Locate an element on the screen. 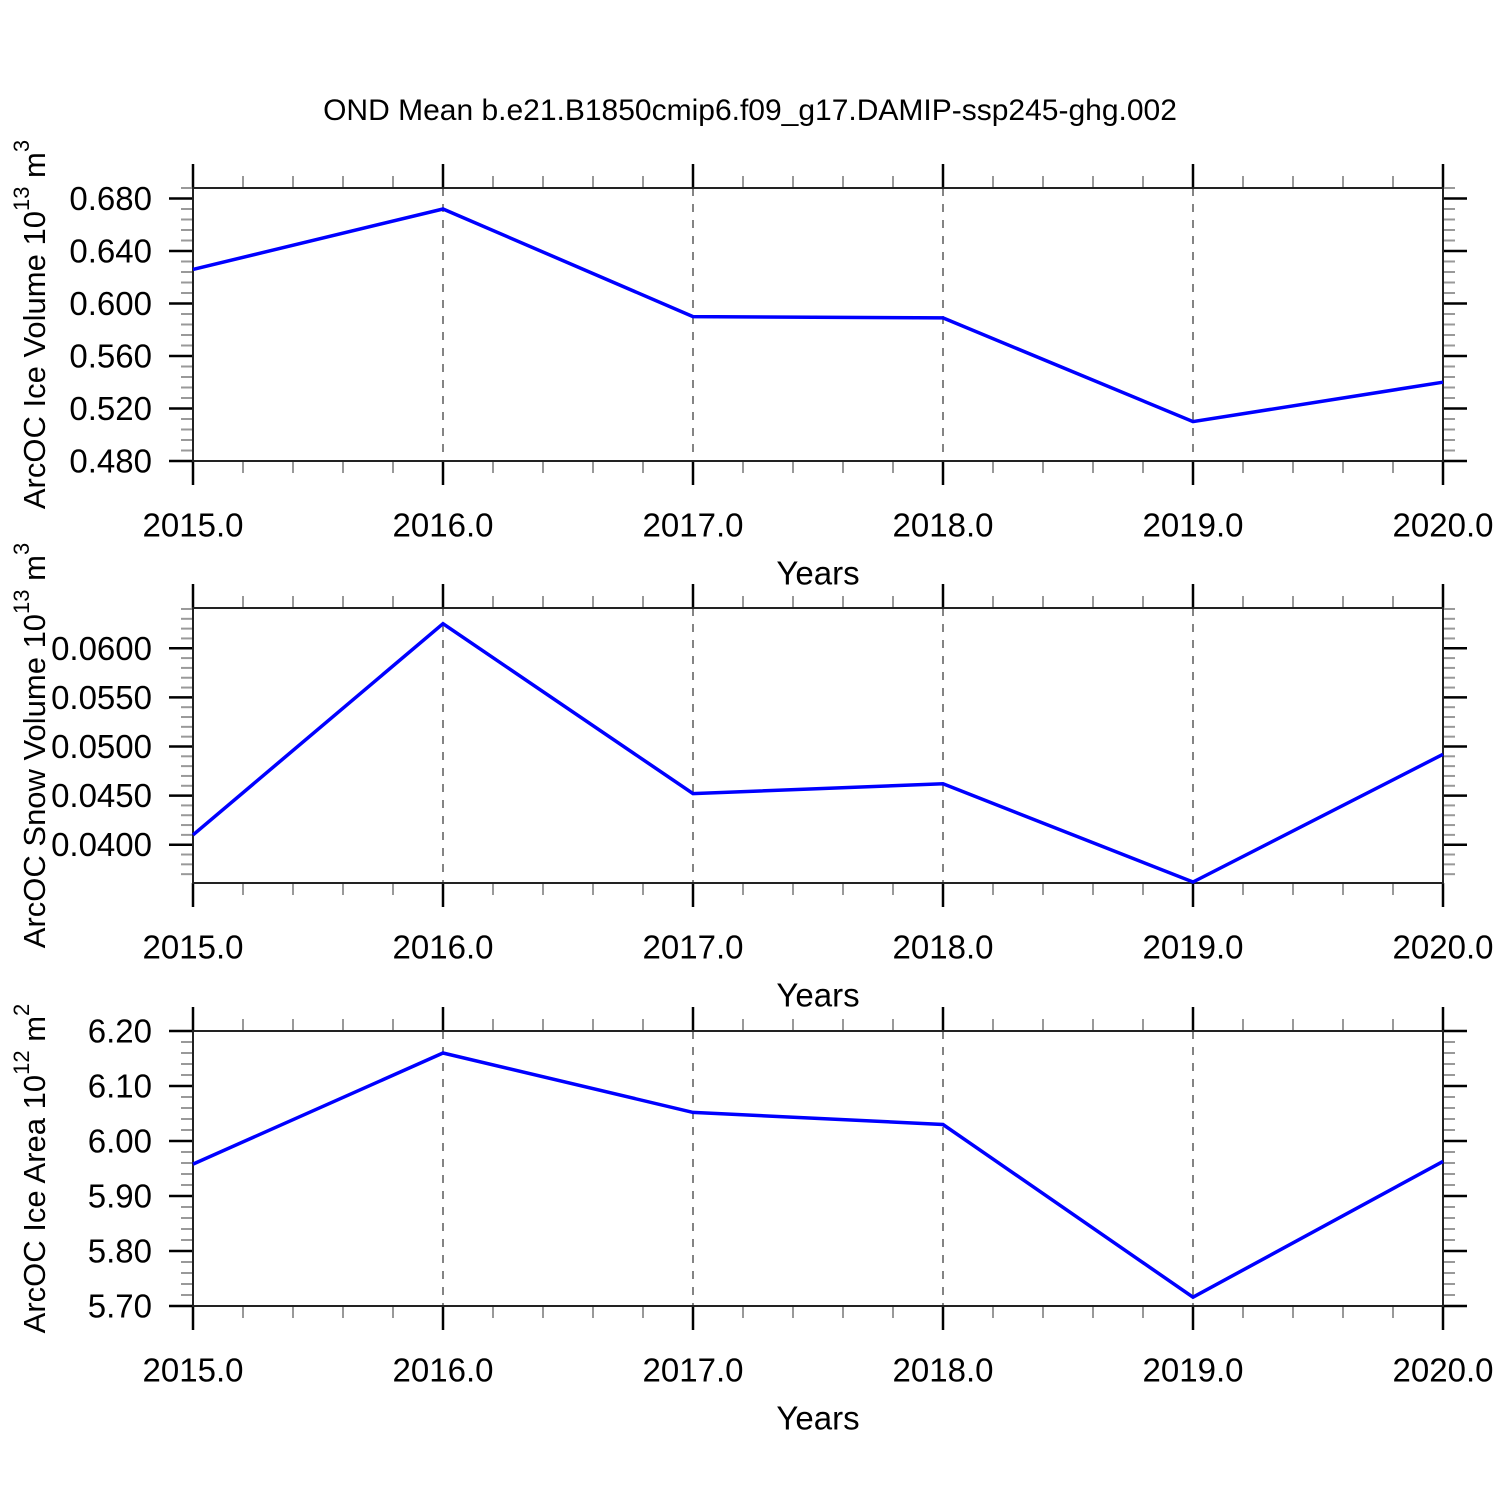 The image size is (1500, 1500). data-line-ice-area is located at coordinates (818, 1175).